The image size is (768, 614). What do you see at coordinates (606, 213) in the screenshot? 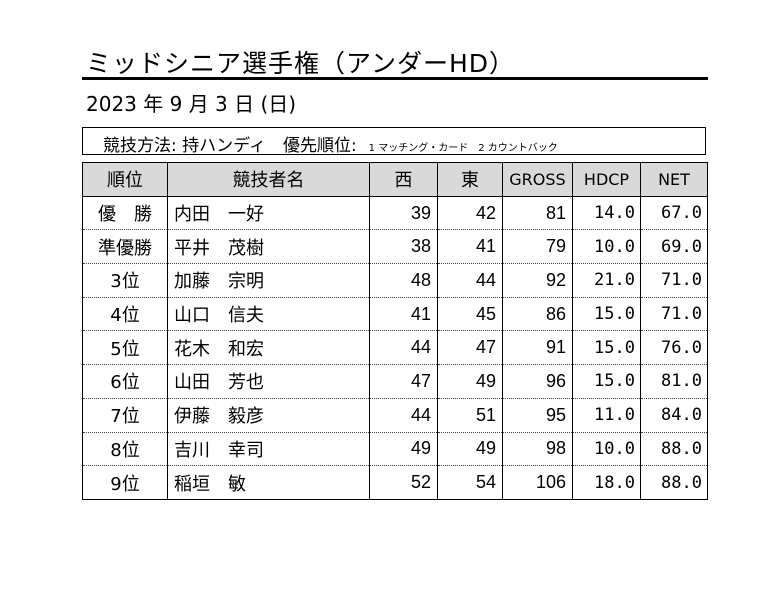
I see `hdcp-cell: 14.0` at bounding box center [606, 213].